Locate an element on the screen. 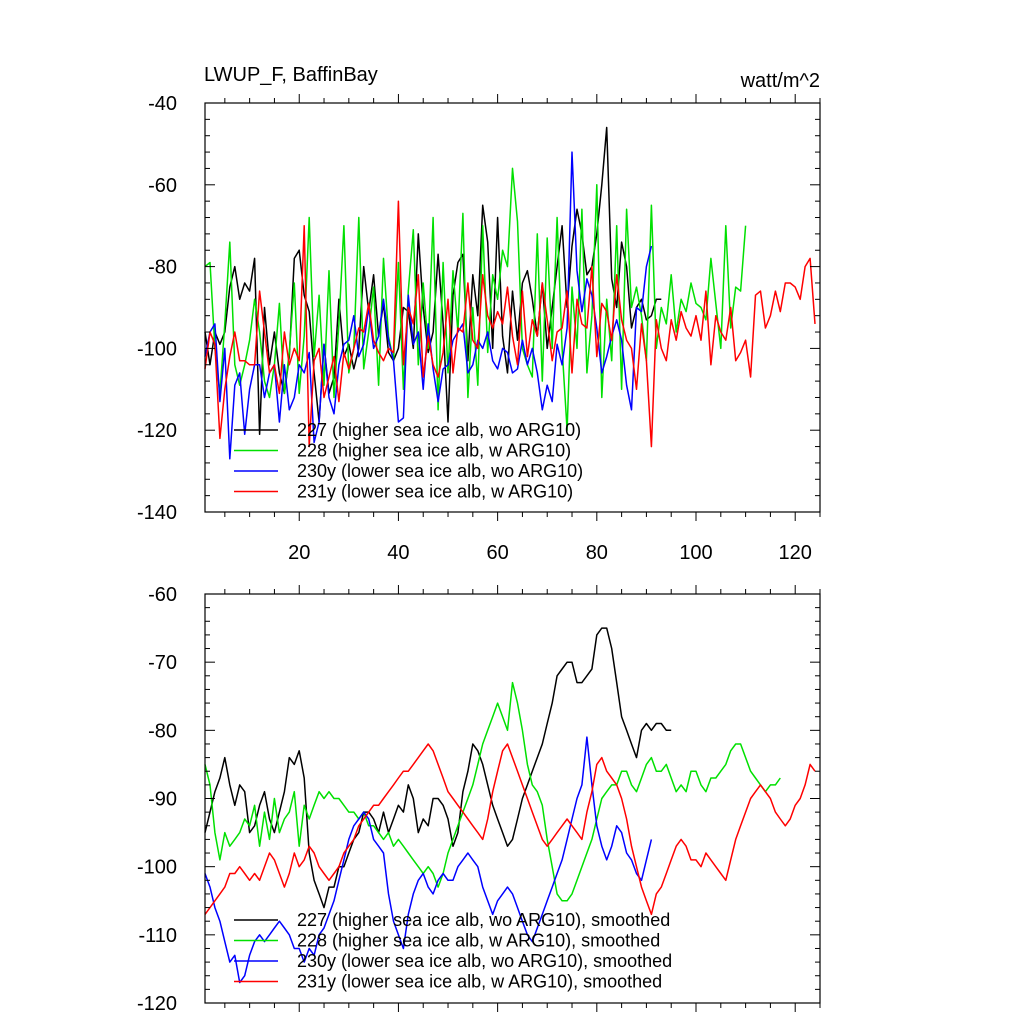 The height and width of the screenshot is (1024, 1024). y-tick-label: -140 is located at coordinates (157, 513).